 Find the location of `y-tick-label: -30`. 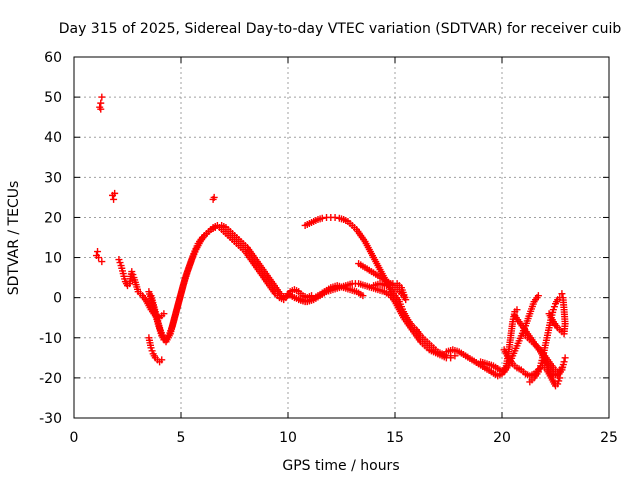

y-tick-label: -30 is located at coordinates (50, 419).